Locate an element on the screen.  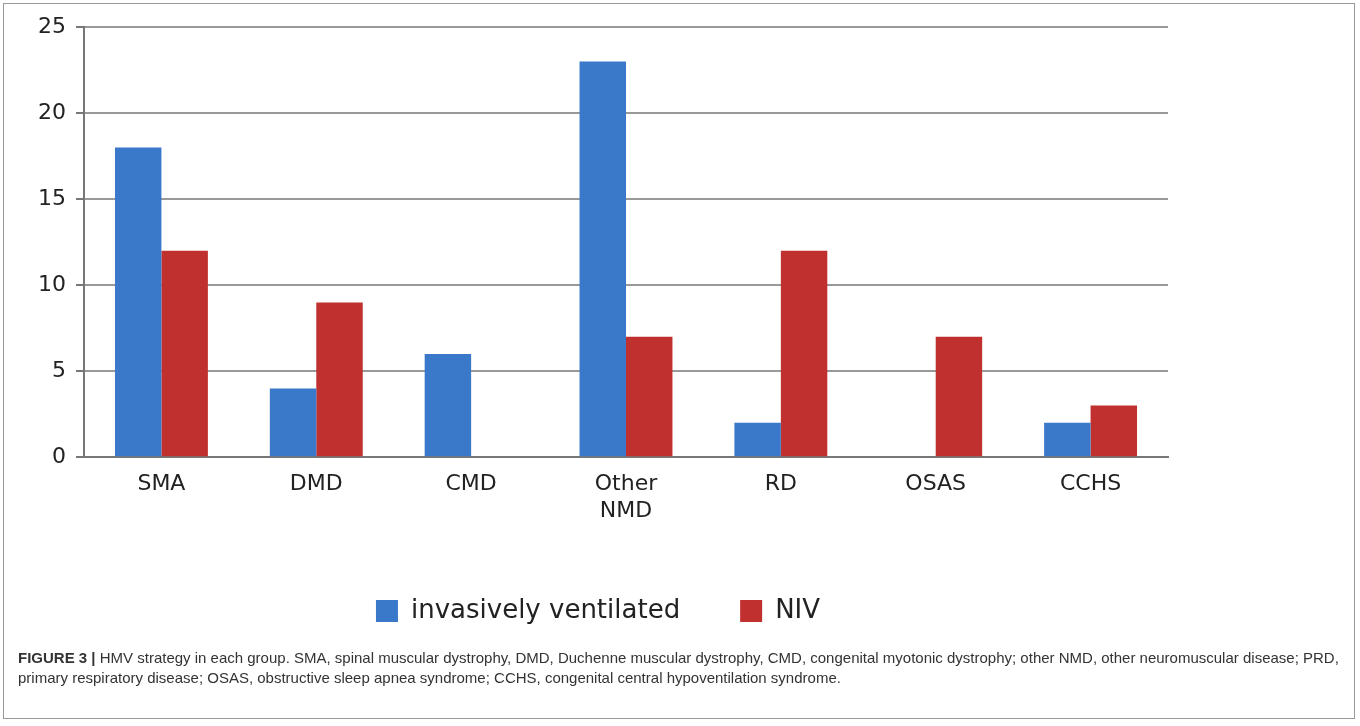
y-tick-label: 25 is located at coordinates (51, 25).